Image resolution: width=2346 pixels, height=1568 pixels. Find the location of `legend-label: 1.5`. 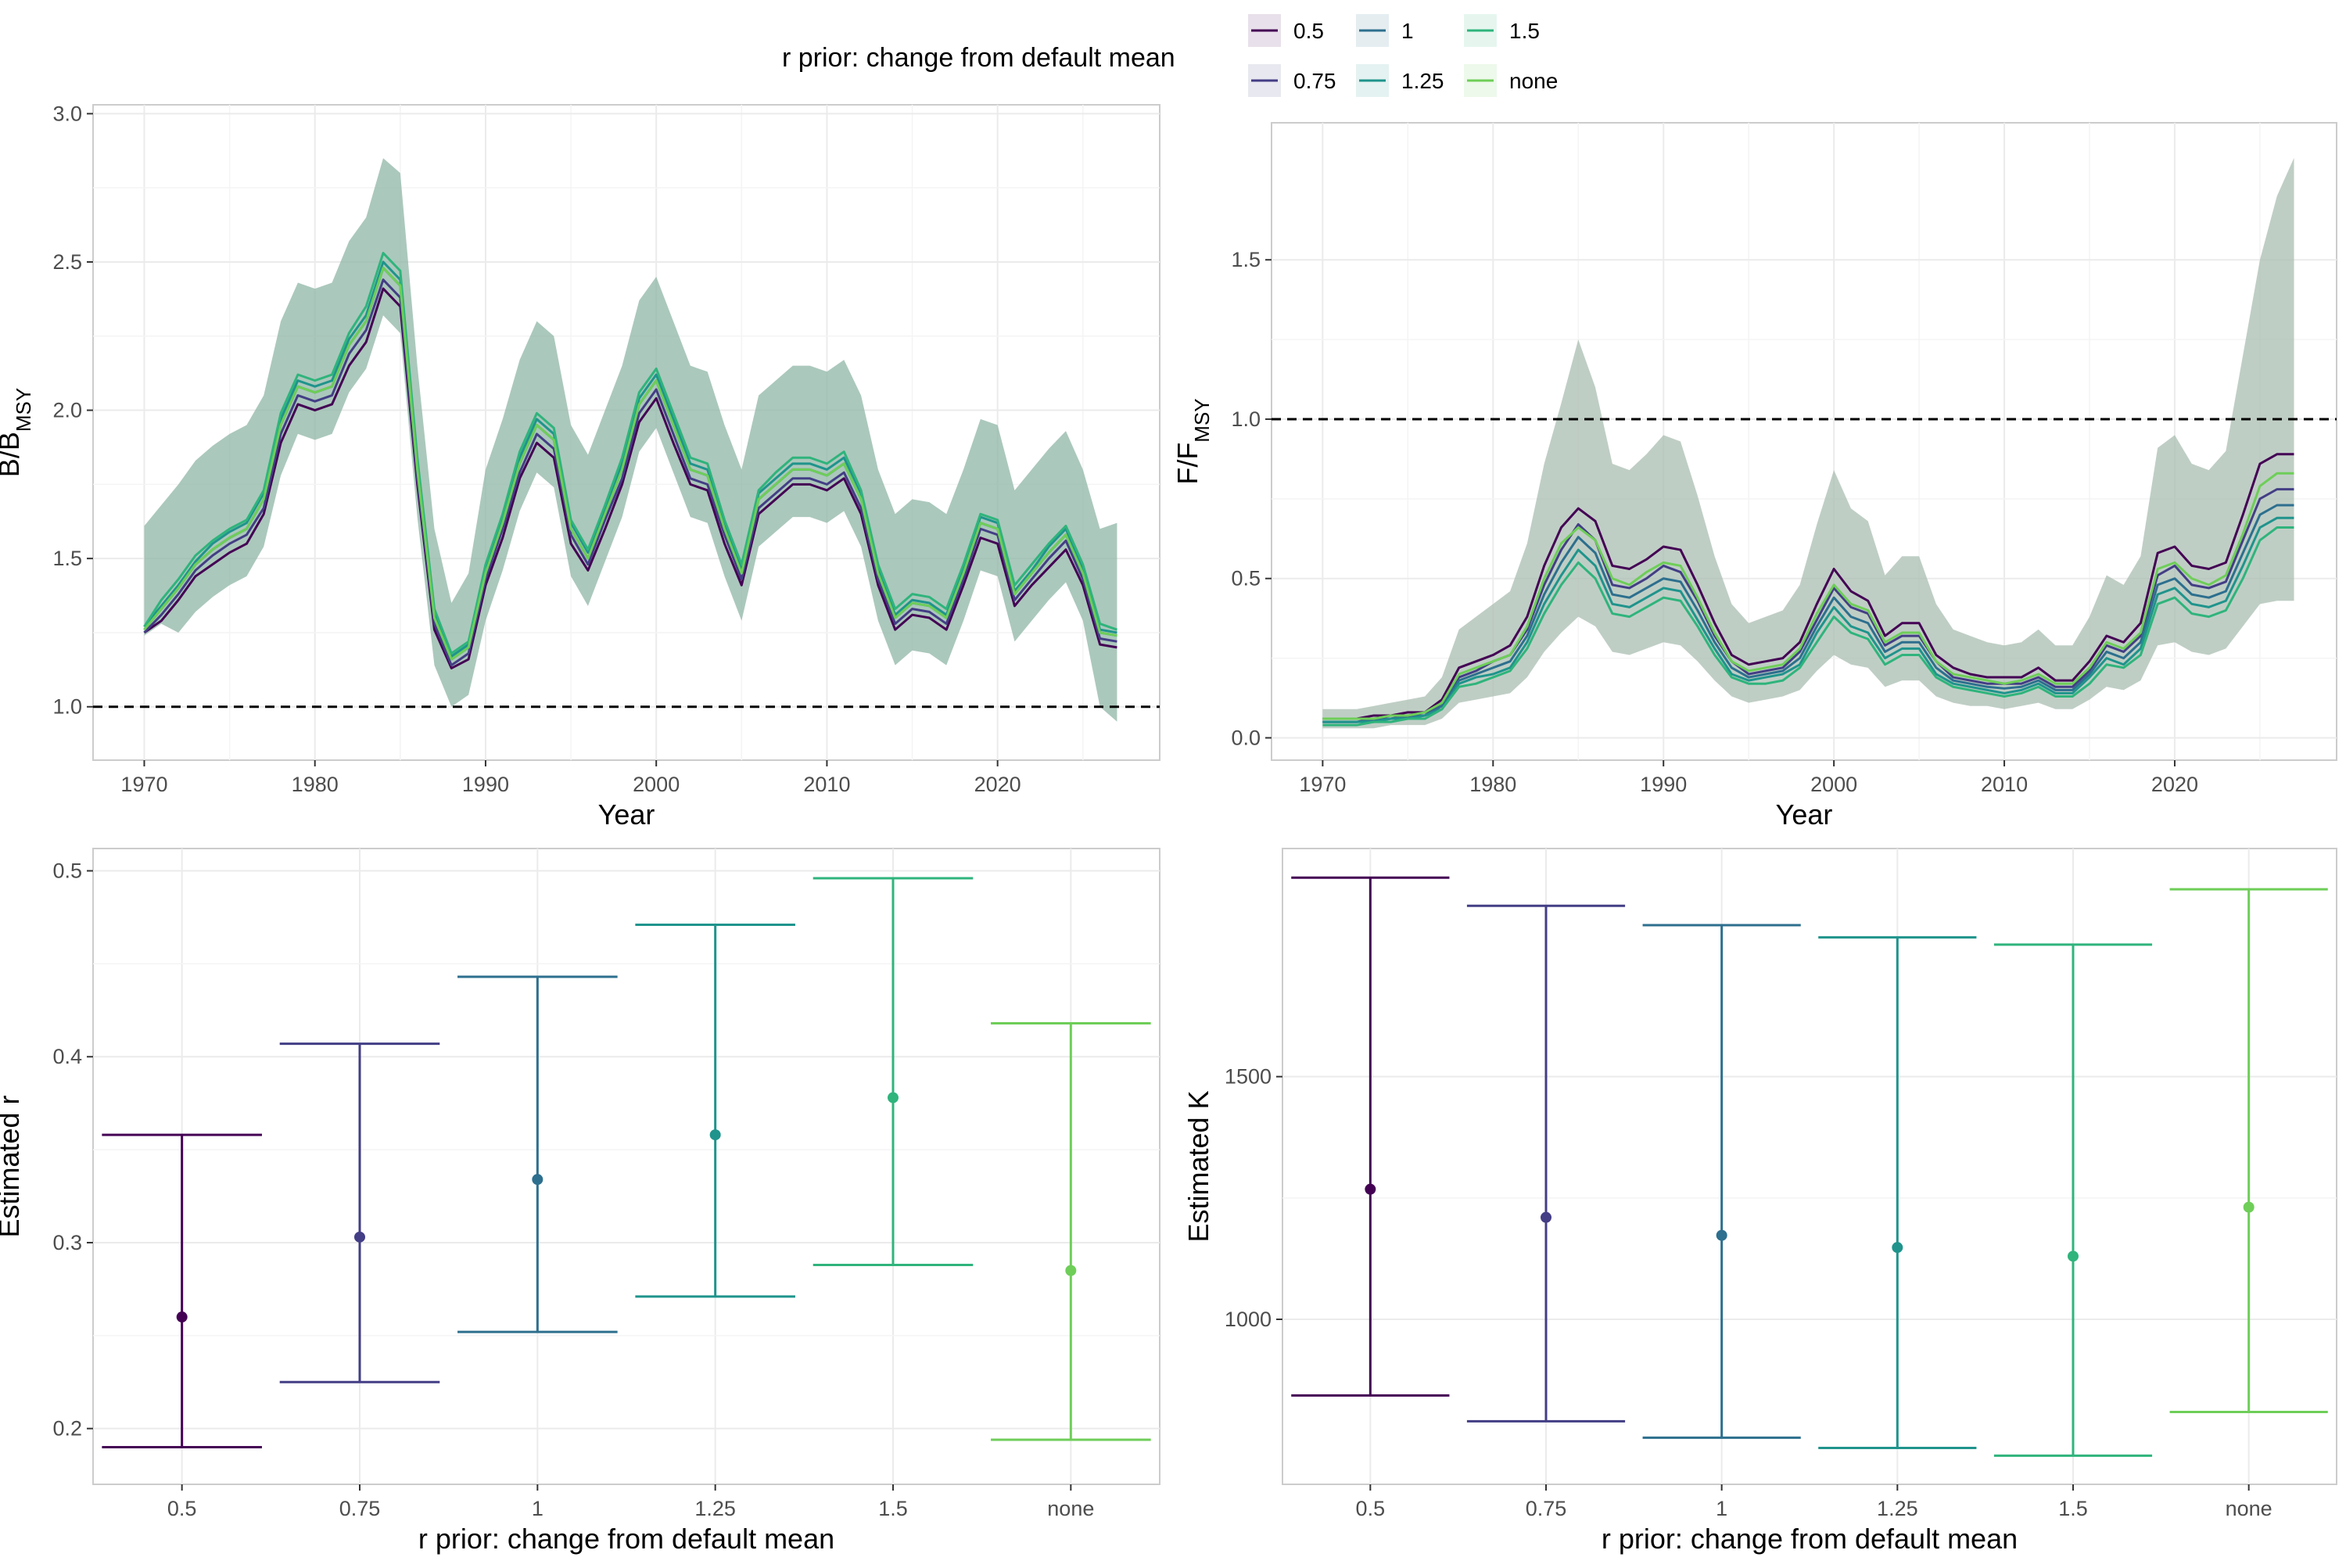

legend-label: 1.5 is located at coordinates (1525, 31).